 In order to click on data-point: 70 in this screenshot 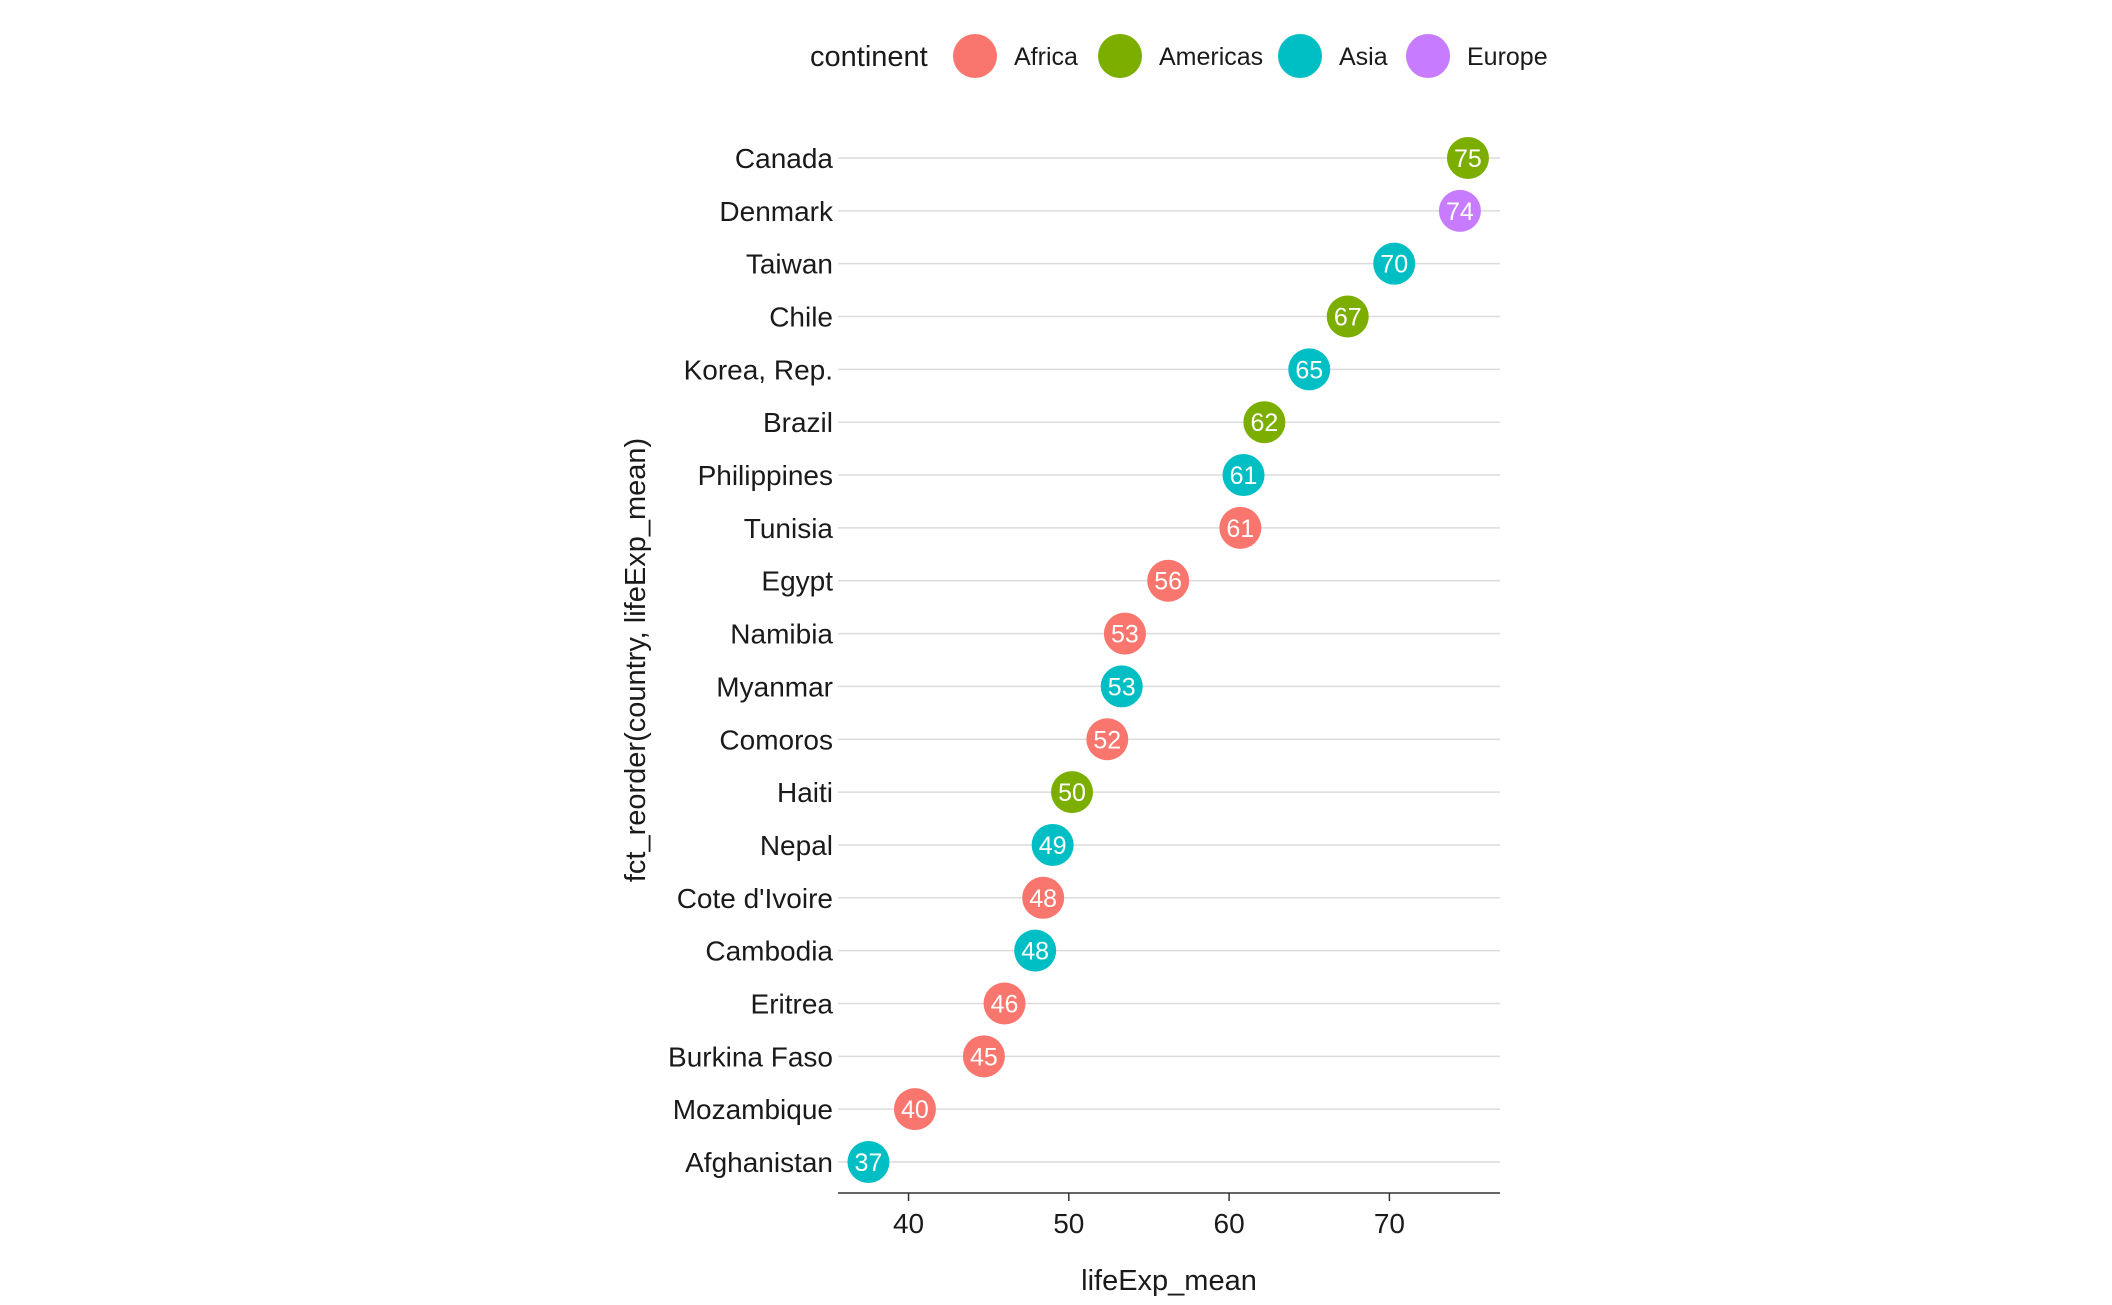, I will do `click(1394, 263)`.